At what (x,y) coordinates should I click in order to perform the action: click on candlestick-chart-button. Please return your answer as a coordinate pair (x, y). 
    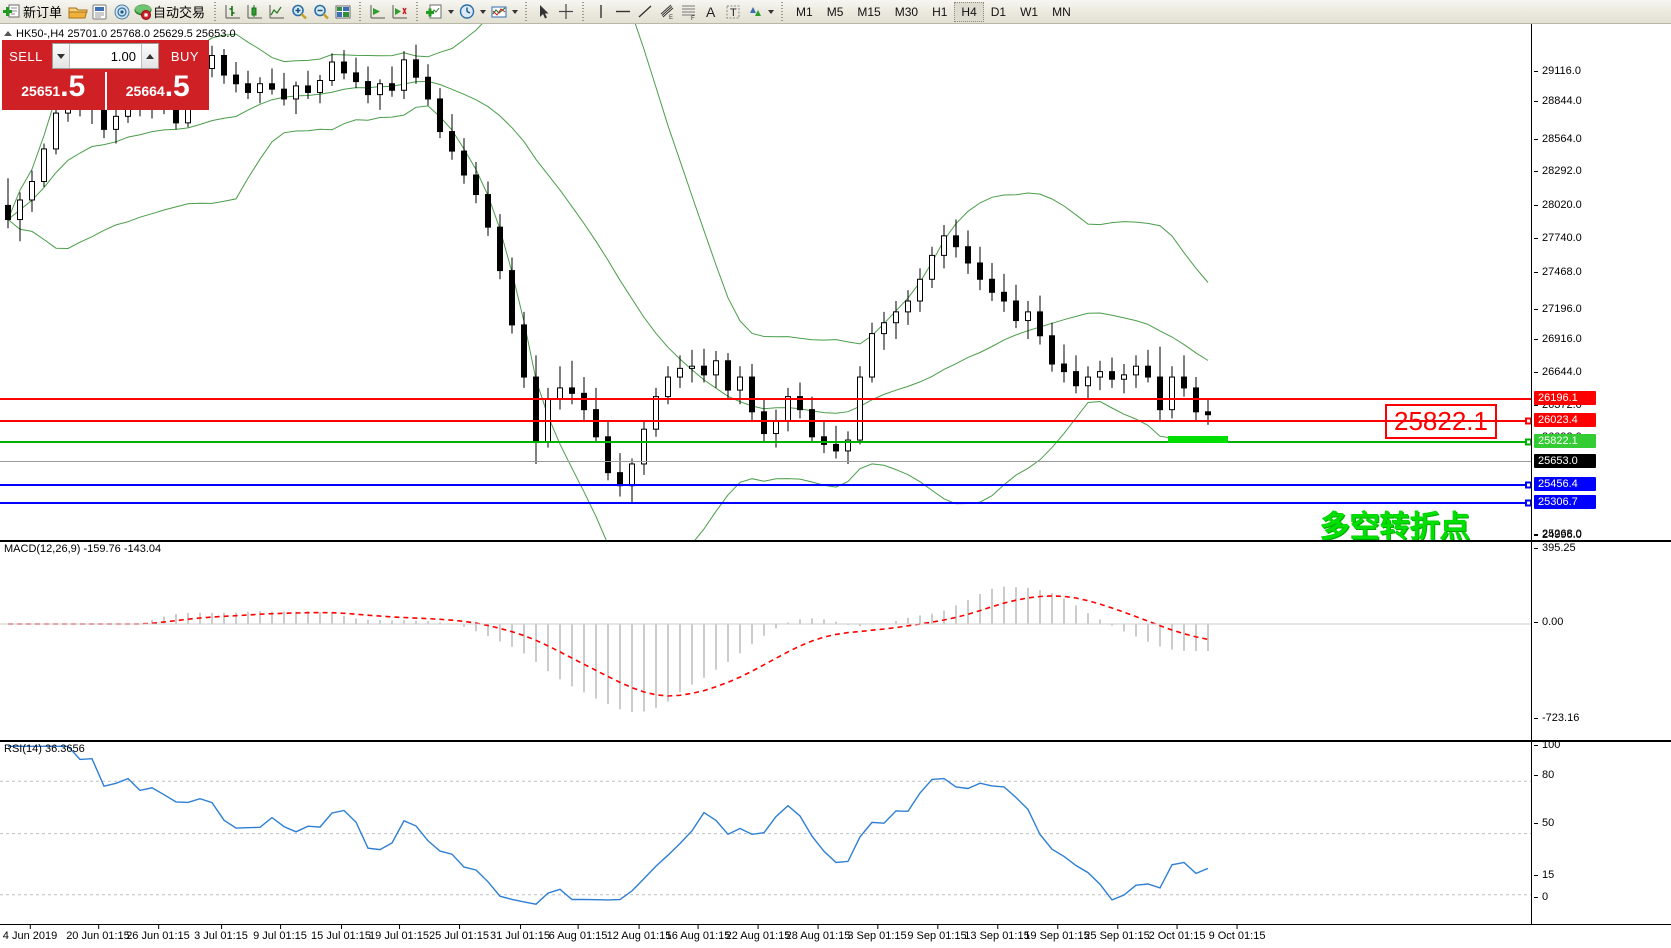
    Looking at the image, I should click on (255, 12).